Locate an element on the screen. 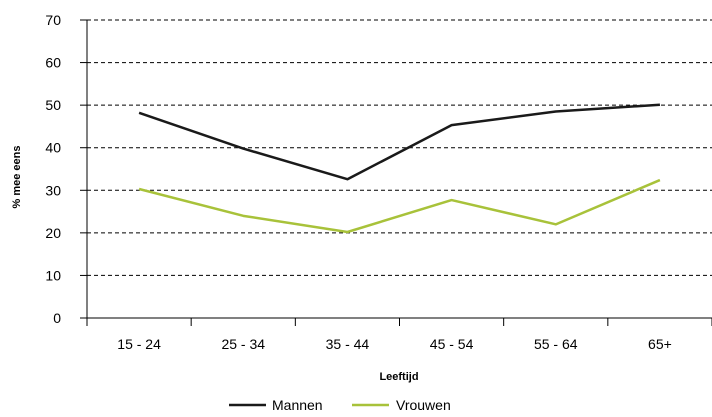 The image size is (712, 417). y-tick-label-30: 30 is located at coordinates (53, 190).